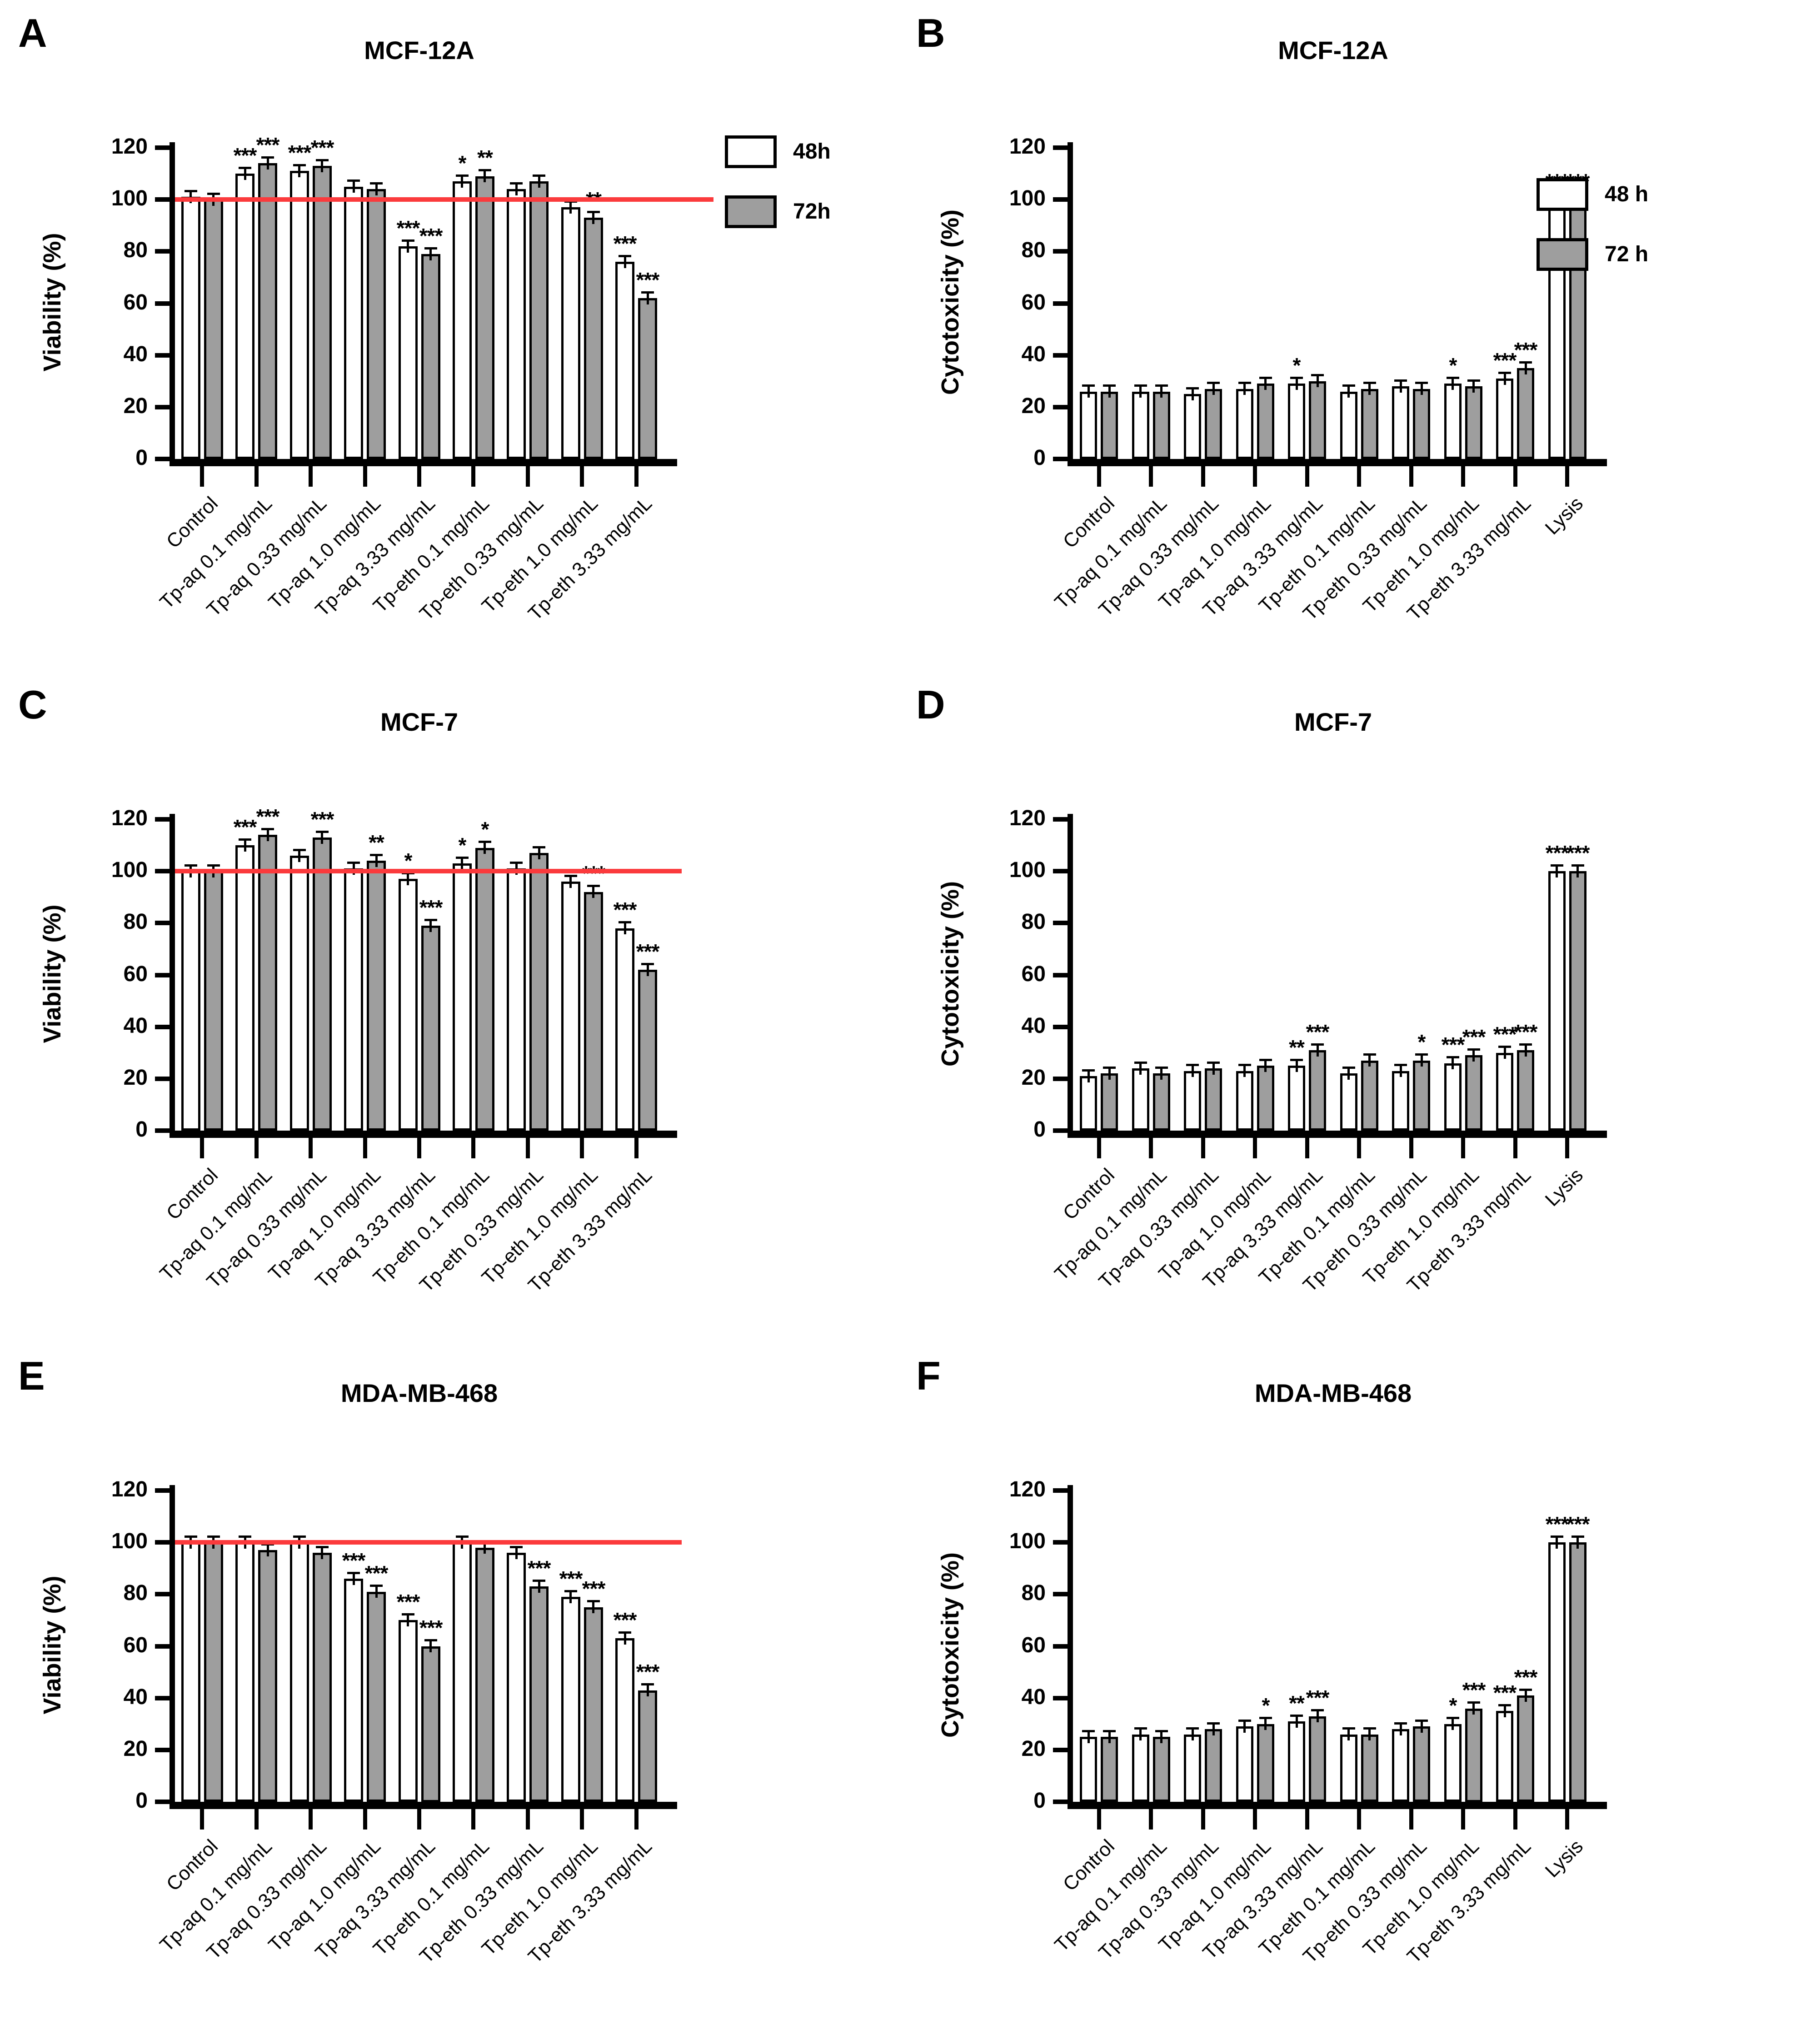  I want to click on significance-stars: *, so click(462, 845).